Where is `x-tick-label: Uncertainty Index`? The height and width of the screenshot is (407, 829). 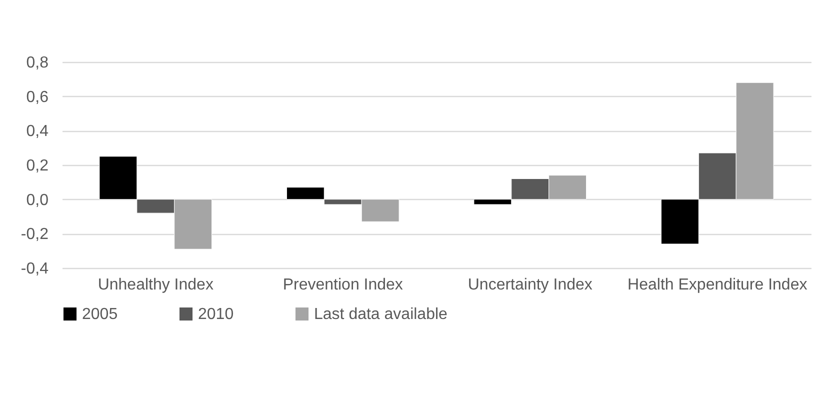
x-tick-label: Uncertainty Index is located at coordinates (530, 285).